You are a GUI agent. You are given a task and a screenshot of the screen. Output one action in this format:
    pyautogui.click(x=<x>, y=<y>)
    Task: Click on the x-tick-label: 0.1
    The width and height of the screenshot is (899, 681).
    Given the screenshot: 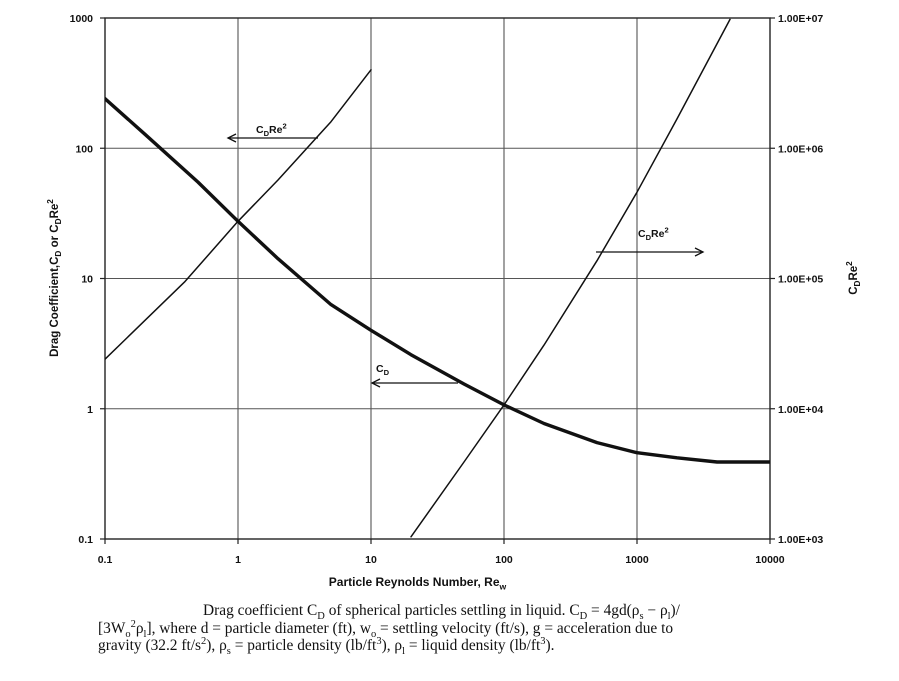 What is the action you would take?
    pyautogui.click(x=105, y=560)
    